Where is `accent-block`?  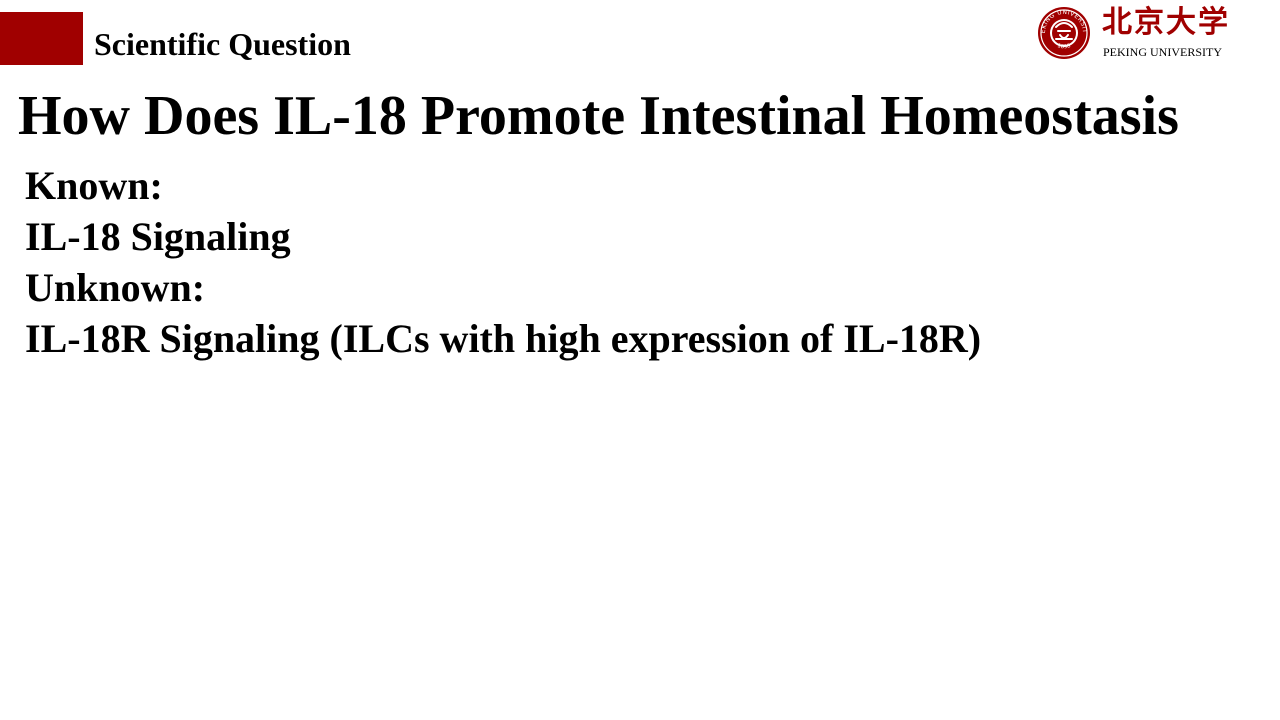
accent-block is located at coordinates (41, 38).